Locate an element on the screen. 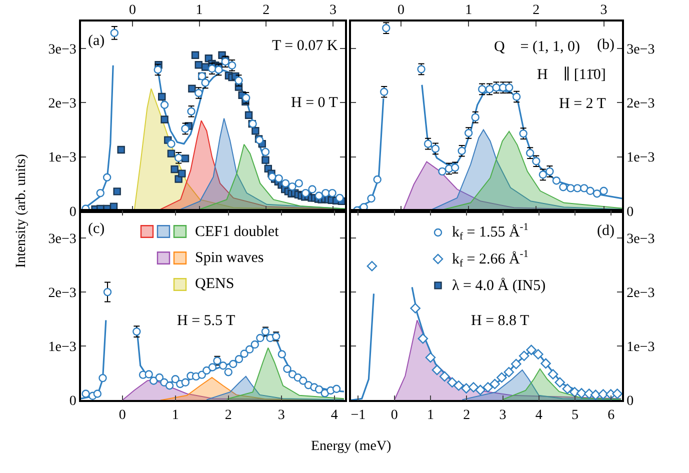  legend-label: Spin waves is located at coordinates (229, 258).